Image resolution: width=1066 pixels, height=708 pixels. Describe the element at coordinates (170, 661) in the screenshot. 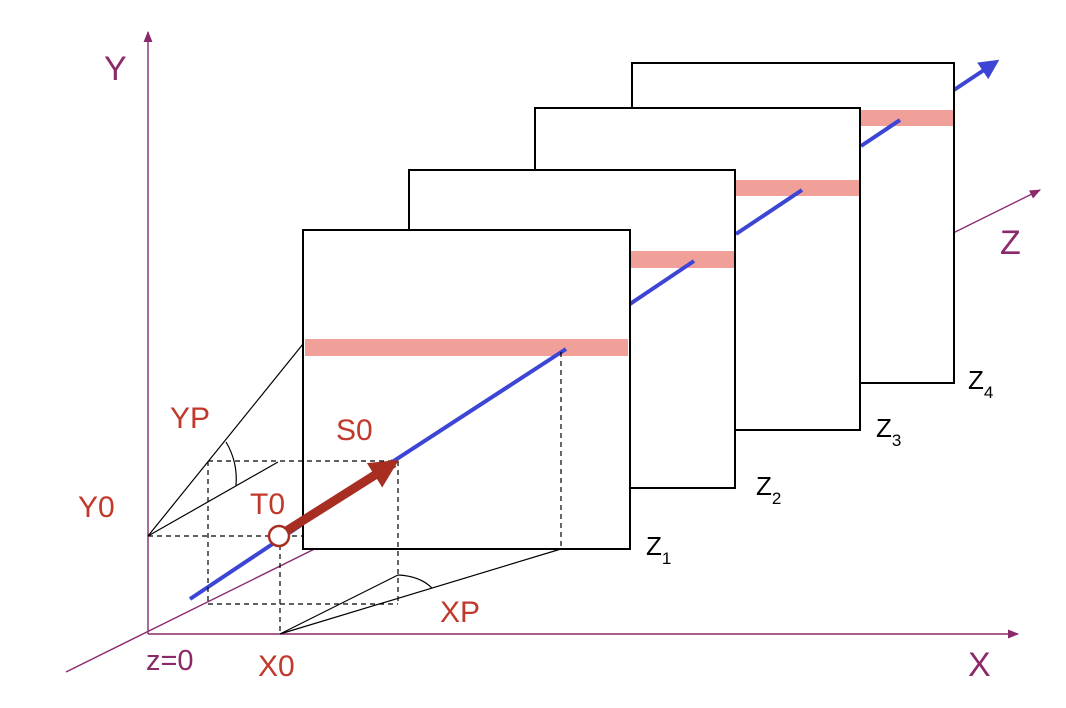

I see `origin-label: z=0` at that location.